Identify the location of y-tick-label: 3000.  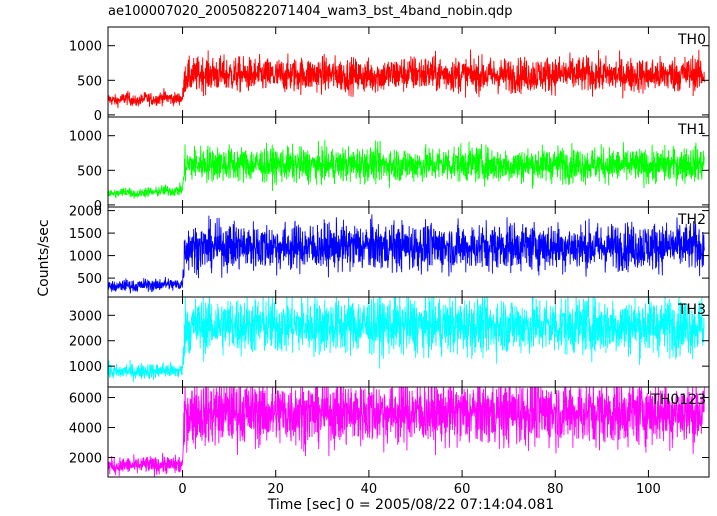
(85, 316).